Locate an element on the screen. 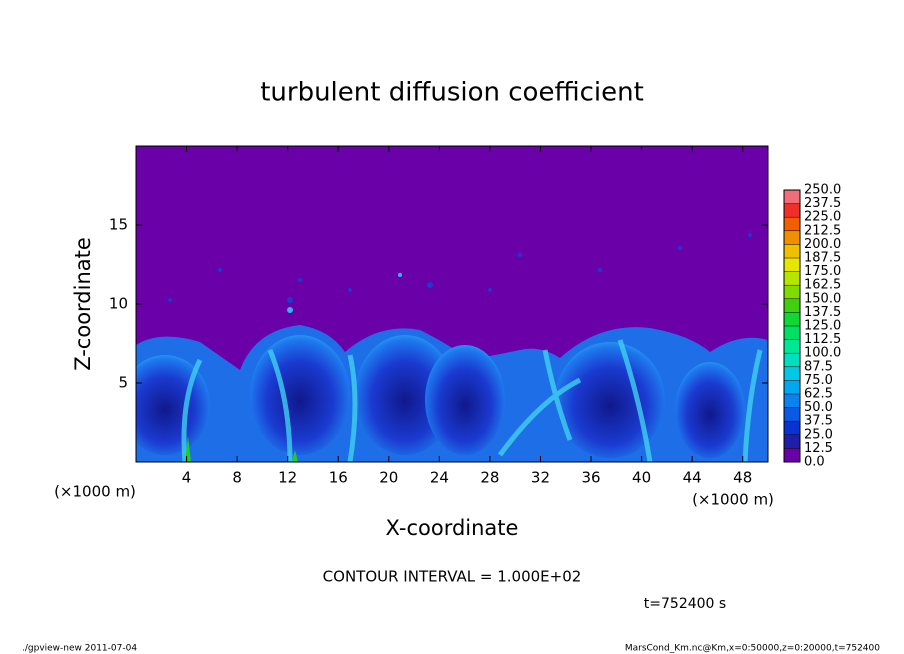 The width and height of the screenshot is (904, 654). y-tick-label: 10 is located at coordinates (118, 304).